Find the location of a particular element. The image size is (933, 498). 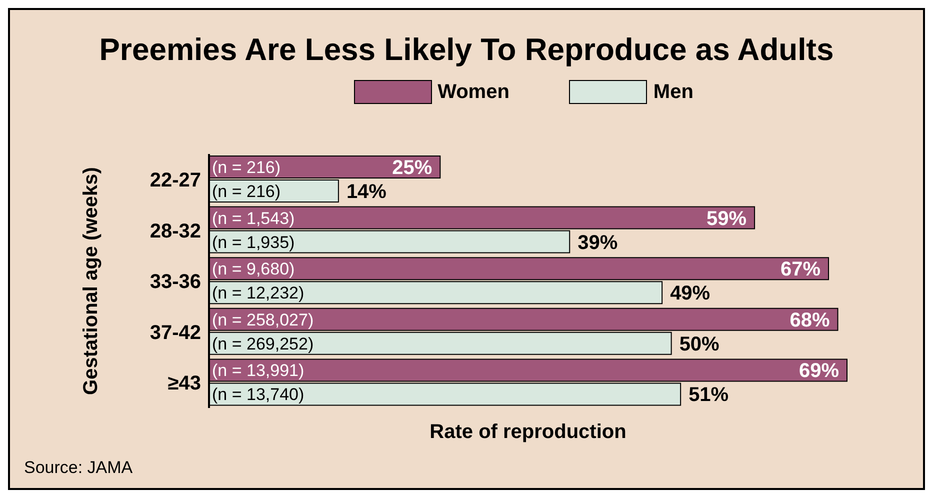

chart-title: Preemies Are Less Likely To Reproduce as Adults is located at coordinates (466, 50).